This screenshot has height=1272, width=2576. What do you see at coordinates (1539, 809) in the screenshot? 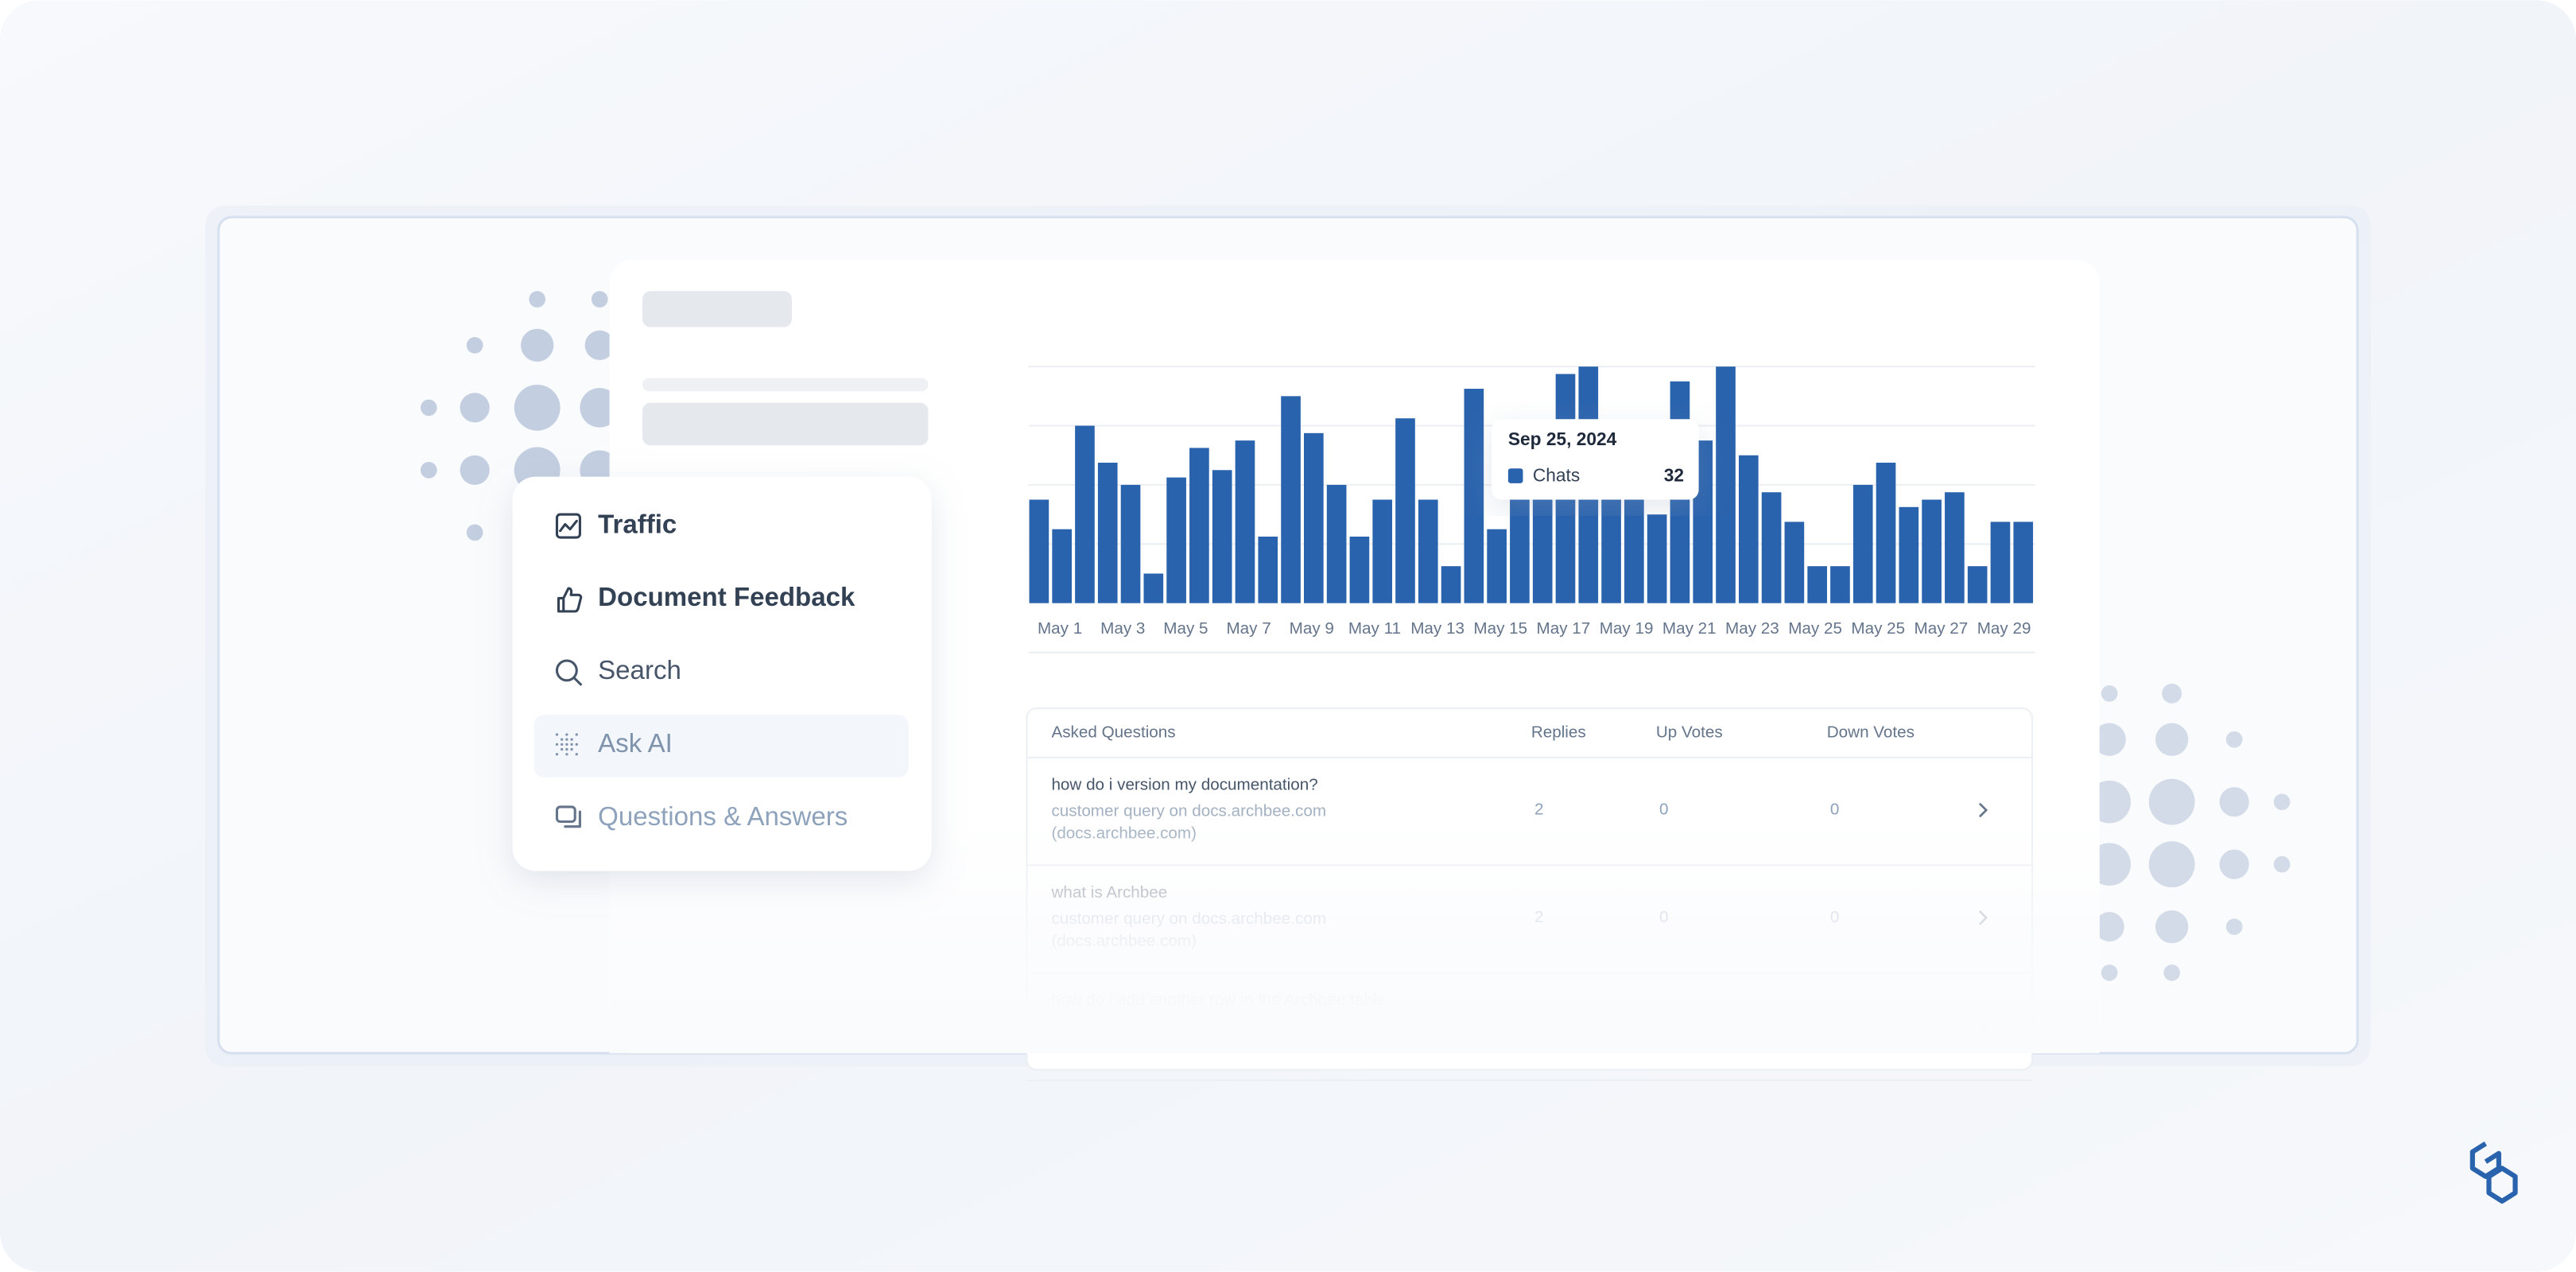
I see `cell: 2` at bounding box center [1539, 809].